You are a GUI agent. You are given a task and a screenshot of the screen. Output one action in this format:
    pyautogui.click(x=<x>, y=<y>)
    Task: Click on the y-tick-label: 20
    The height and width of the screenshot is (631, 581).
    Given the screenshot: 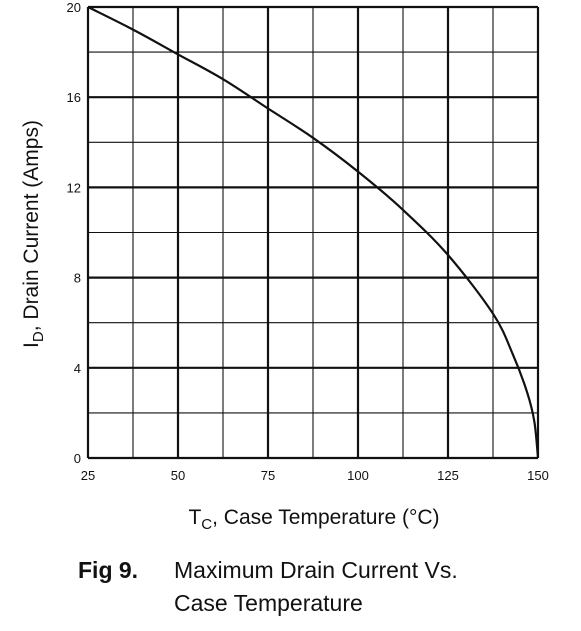 What is the action you would take?
    pyautogui.click(x=74, y=7)
    